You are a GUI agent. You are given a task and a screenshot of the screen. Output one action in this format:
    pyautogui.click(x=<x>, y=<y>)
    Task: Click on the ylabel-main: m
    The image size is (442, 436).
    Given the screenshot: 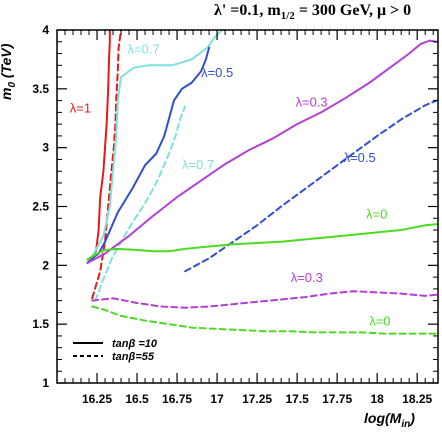 What is the action you would take?
    pyautogui.click(x=7, y=94)
    